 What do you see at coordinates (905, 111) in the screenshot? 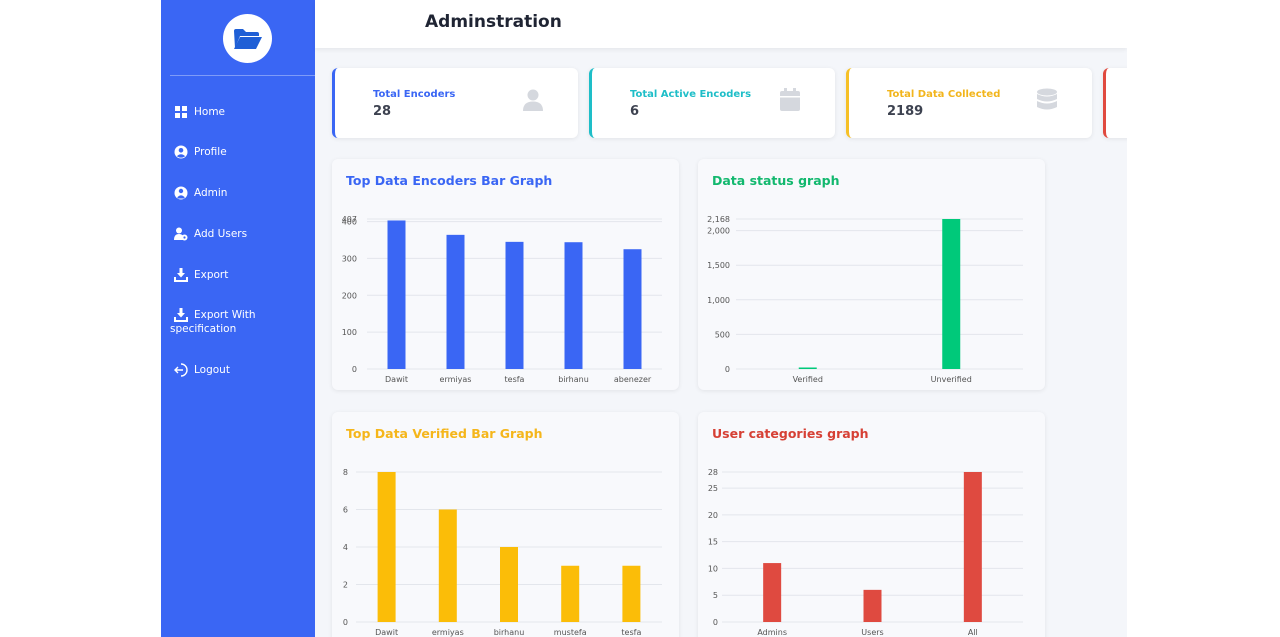
I see `stat-value: 2189` at bounding box center [905, 111].